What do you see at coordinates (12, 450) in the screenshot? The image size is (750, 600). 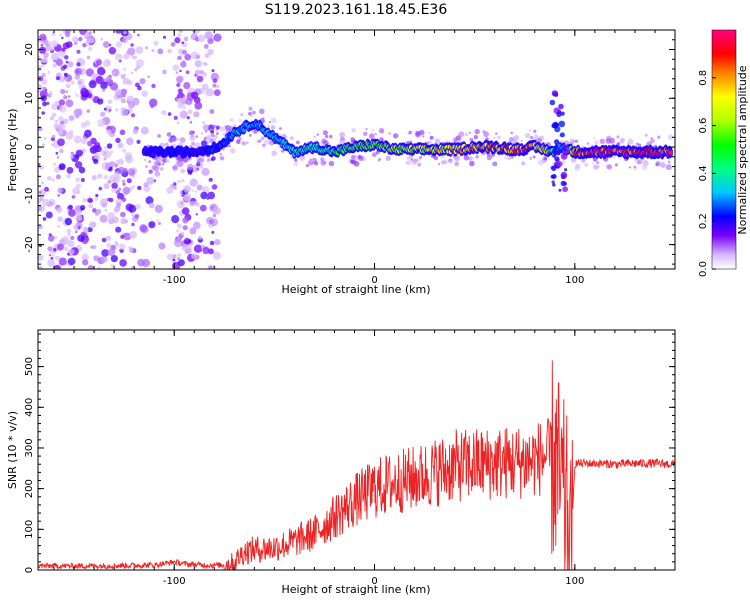 I see `snr-y-label: SNR (10 * v/v)` at bounding box center [12, 450].